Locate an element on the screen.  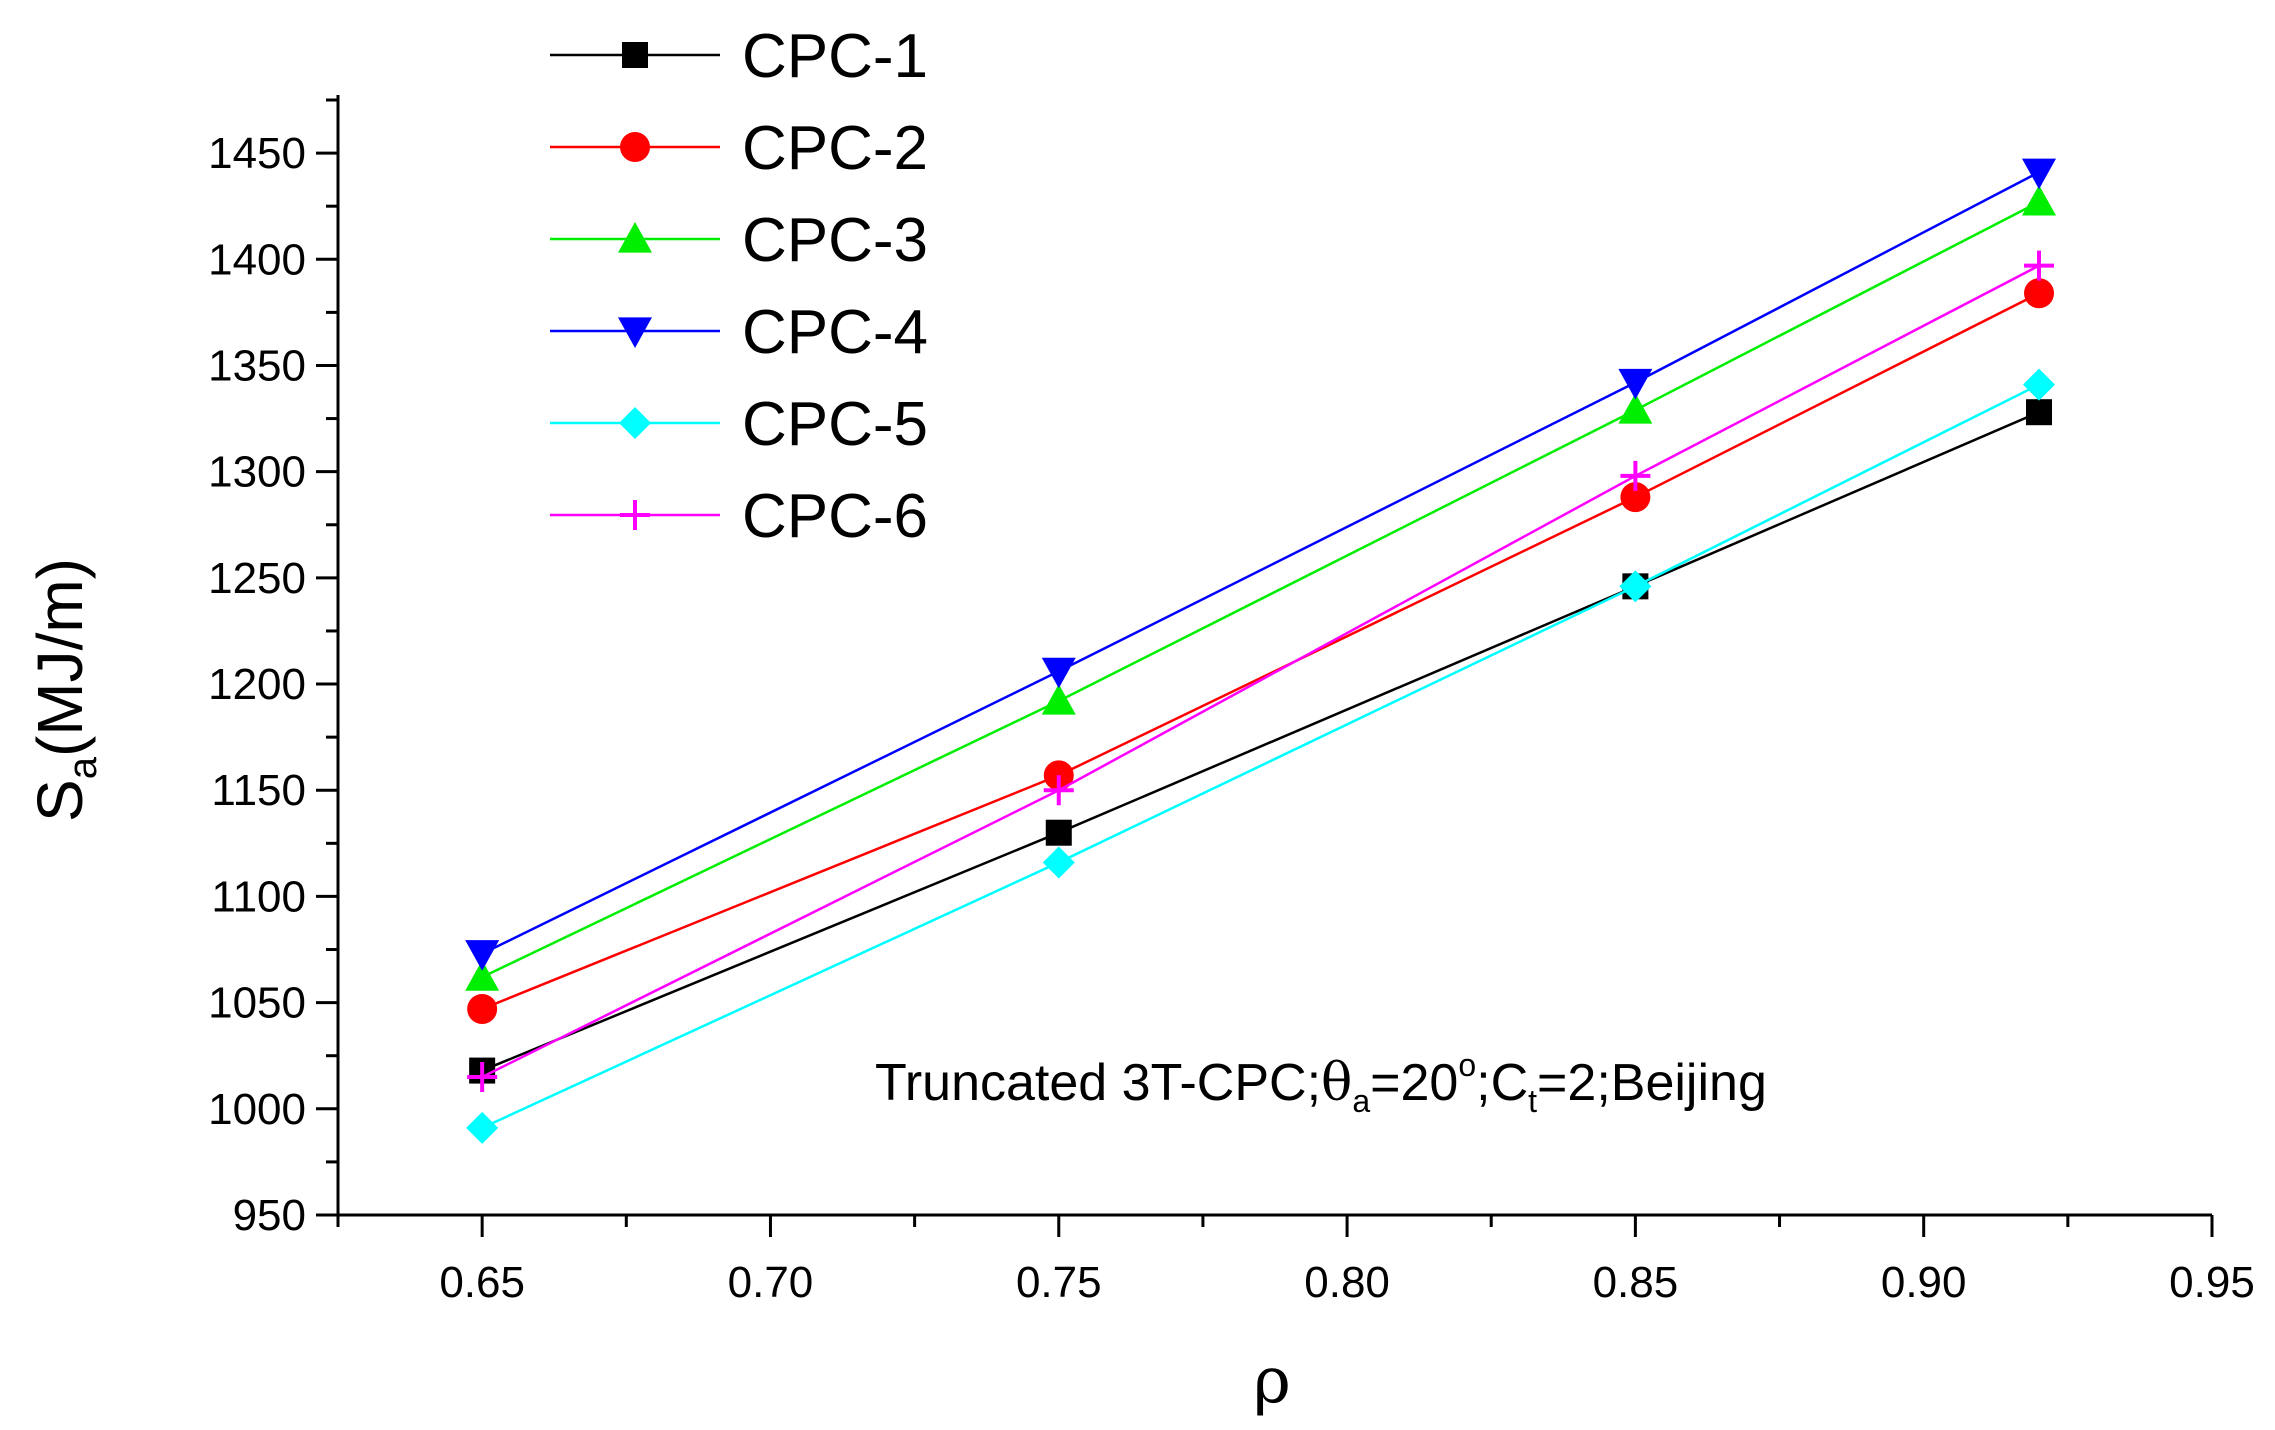
y-tick-label: 1000 is located at coordinates (257, 1109).